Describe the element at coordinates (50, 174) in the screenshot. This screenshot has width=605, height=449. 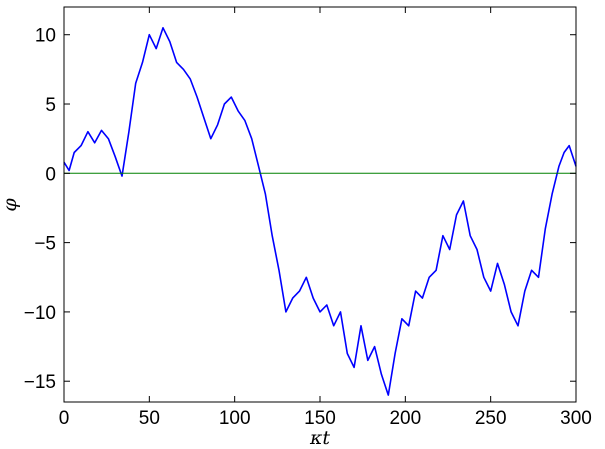
I see `y-tick-label: 0` at that location.